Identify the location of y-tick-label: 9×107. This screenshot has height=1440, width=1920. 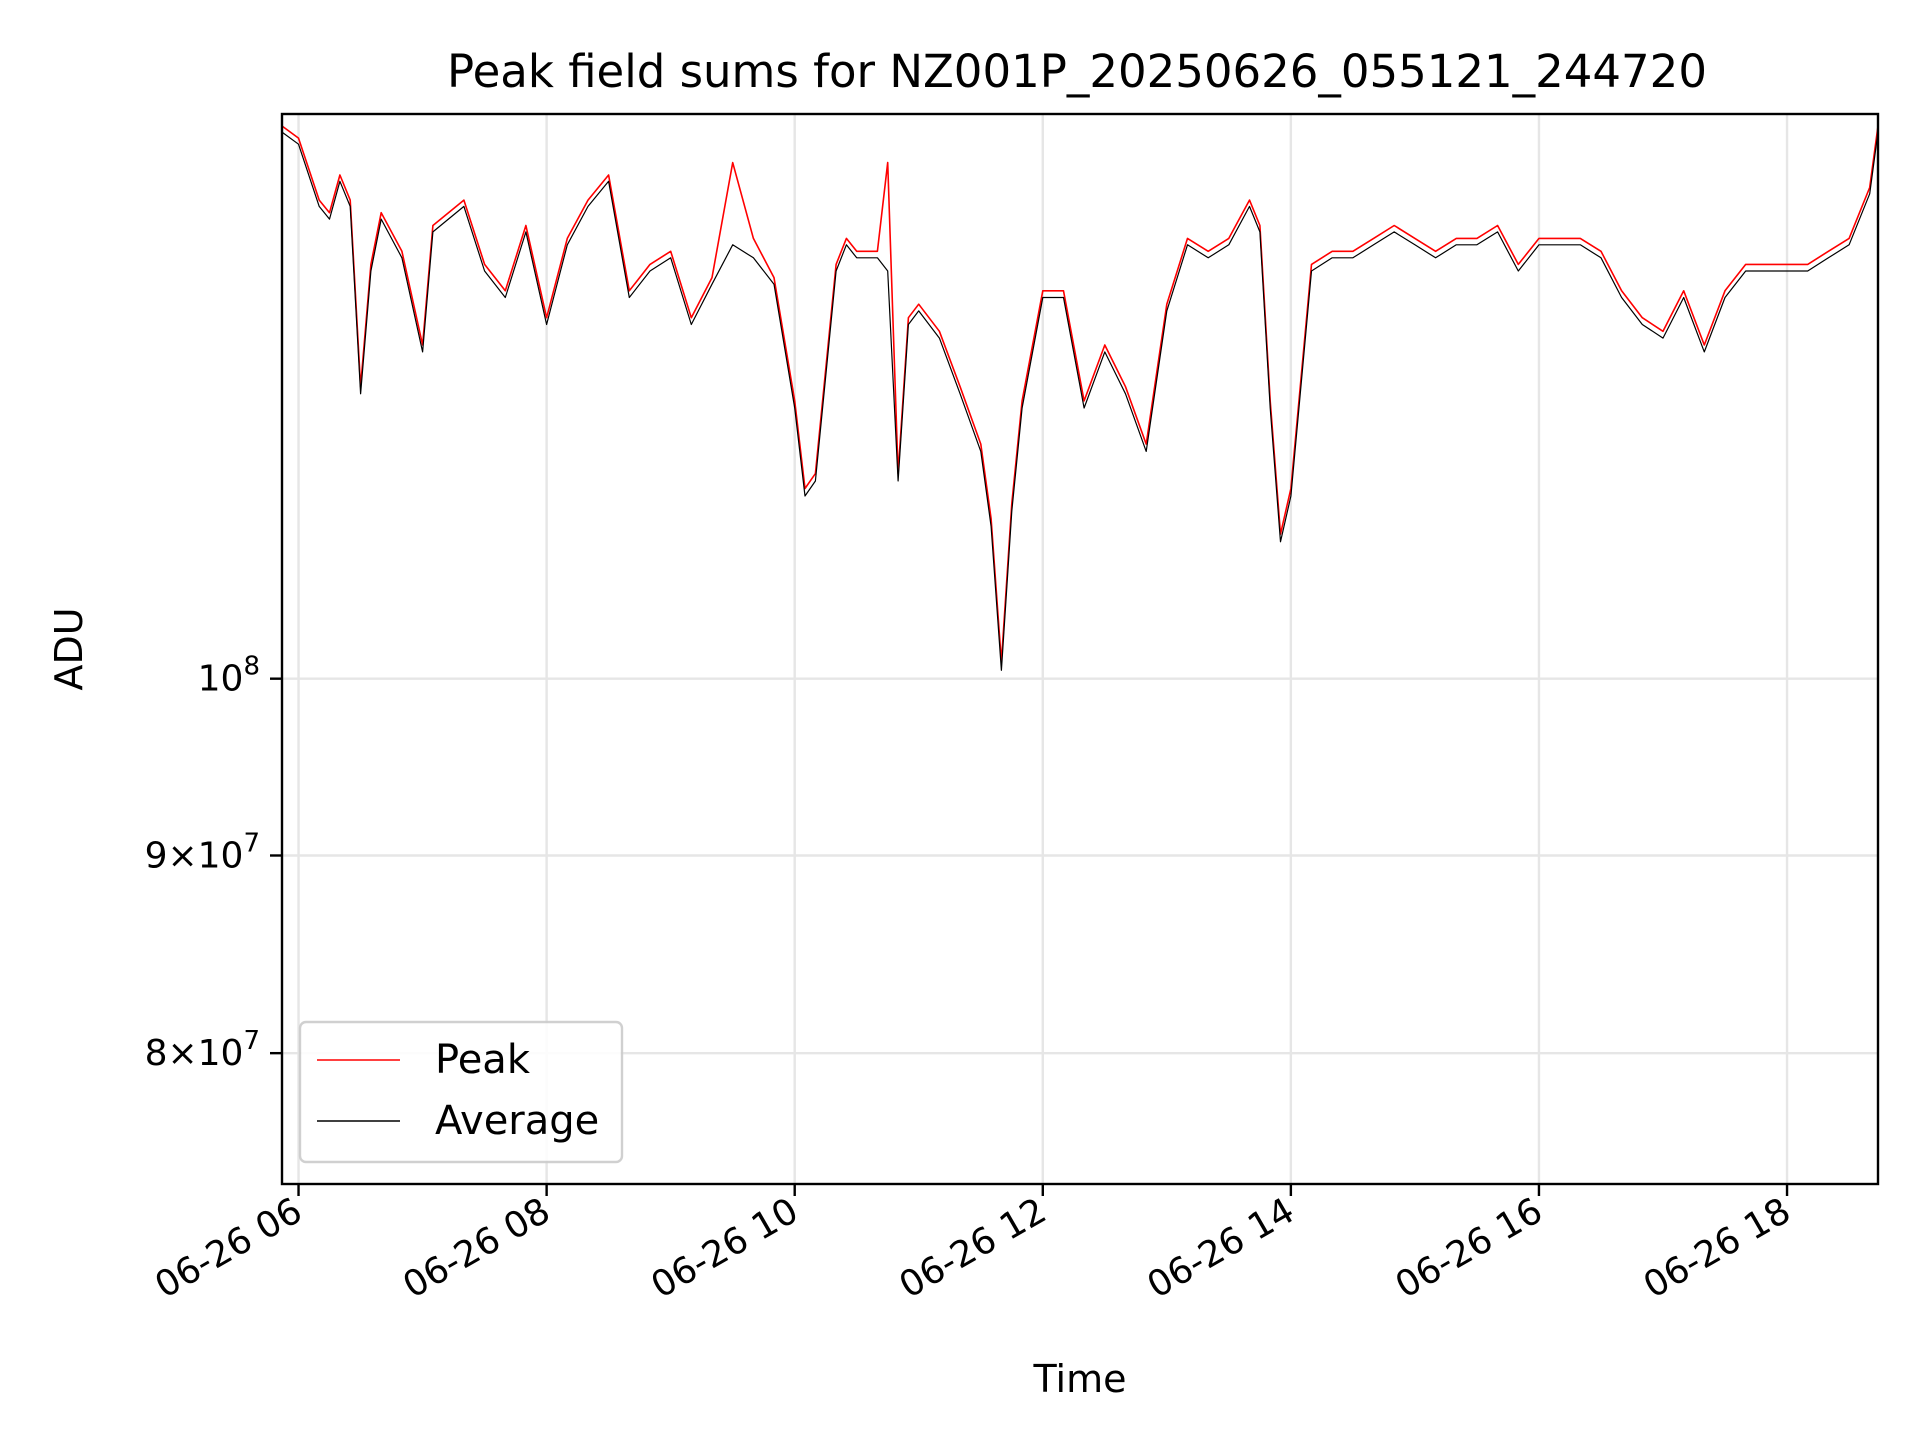
(202, 852).